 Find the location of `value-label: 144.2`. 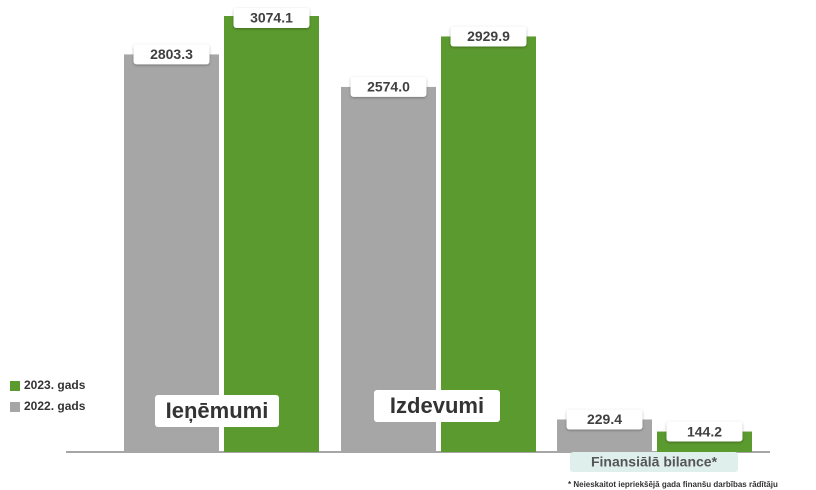

value-label: 144.2 is located at coordinates (704, 431).